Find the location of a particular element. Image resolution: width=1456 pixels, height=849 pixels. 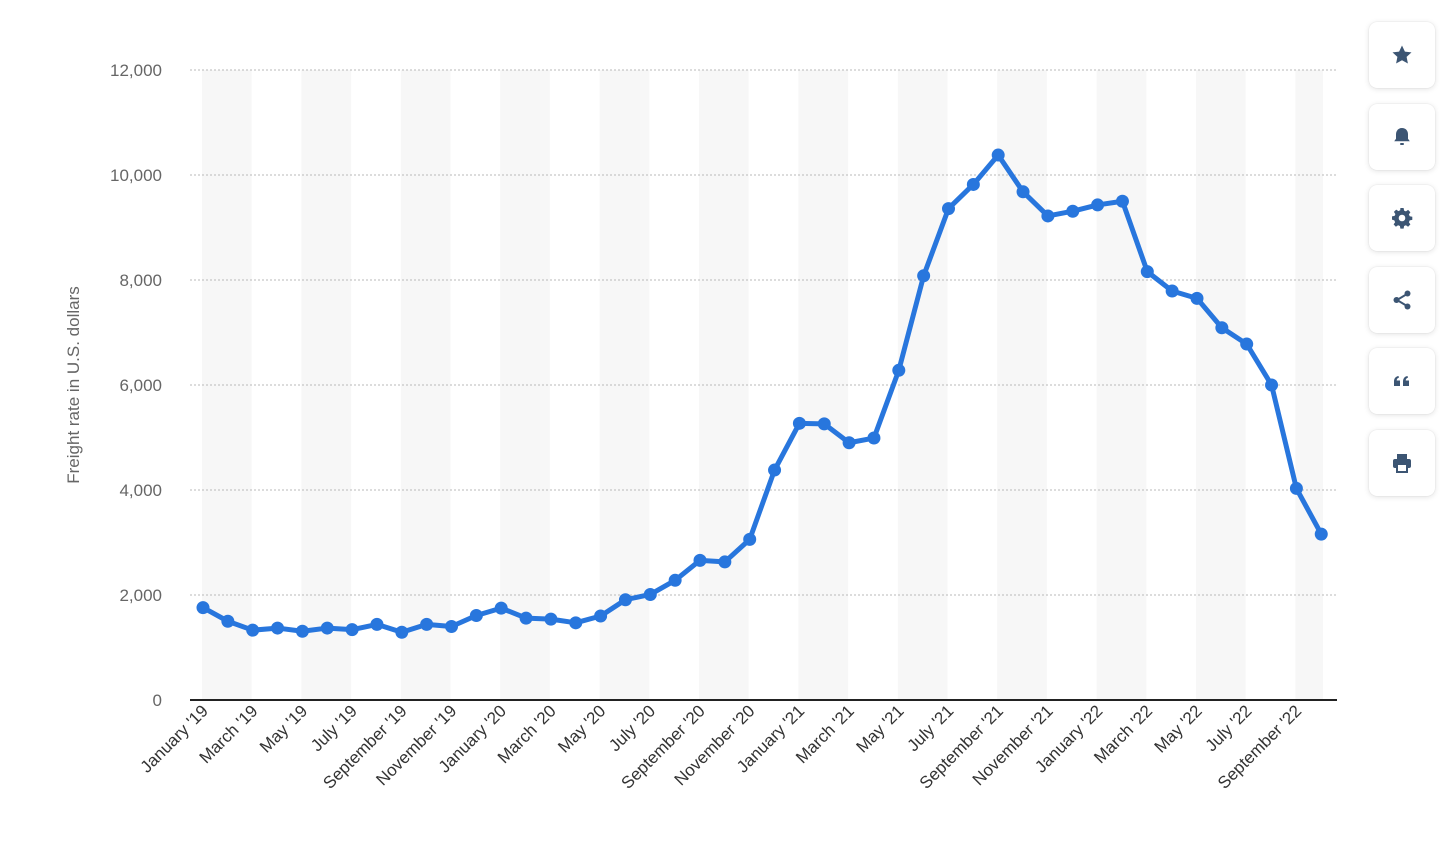

x-tick-label: May '21 is located at coordinates (879, 728).